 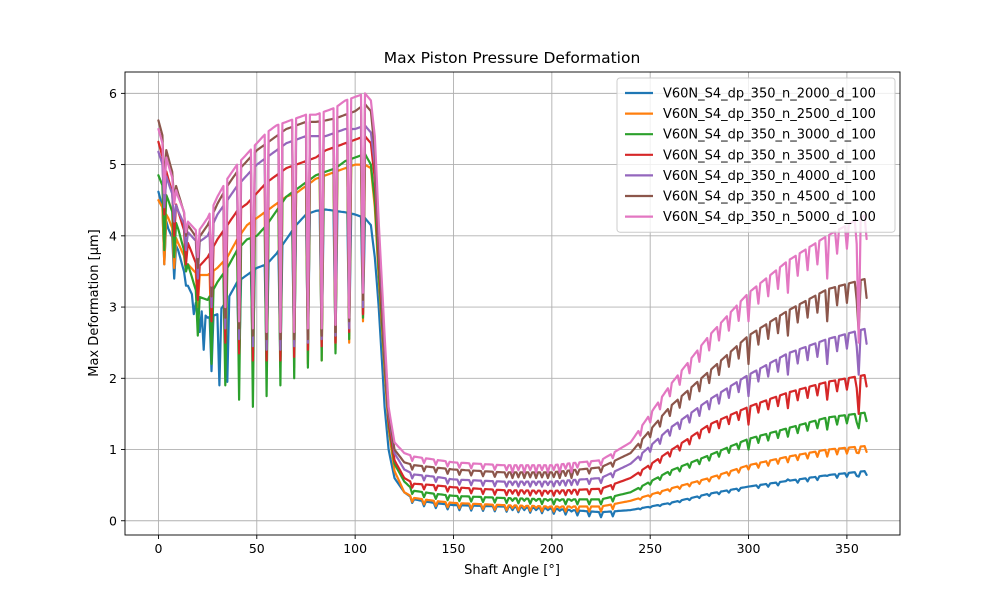 I want to click on x-tick-label: 100, so click(x=355, y=548).